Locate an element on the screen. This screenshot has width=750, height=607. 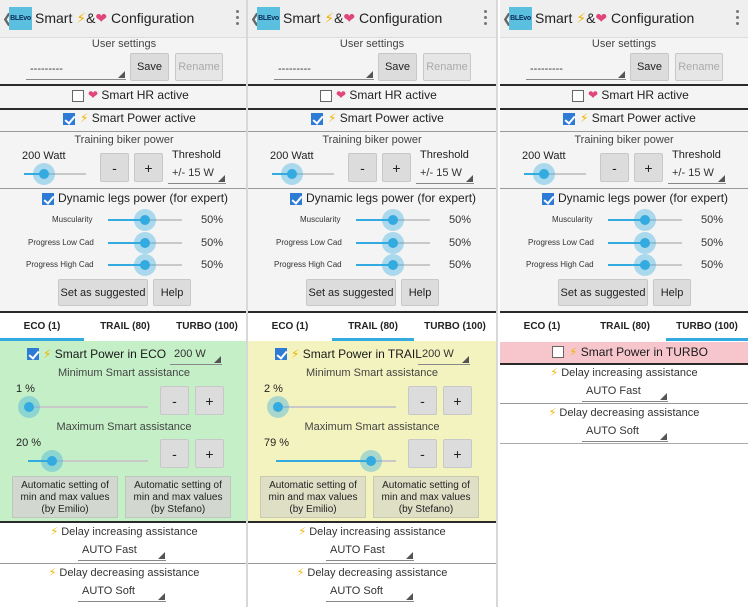
min-assistance-slider-thumb is located at coordinates (278, 407).